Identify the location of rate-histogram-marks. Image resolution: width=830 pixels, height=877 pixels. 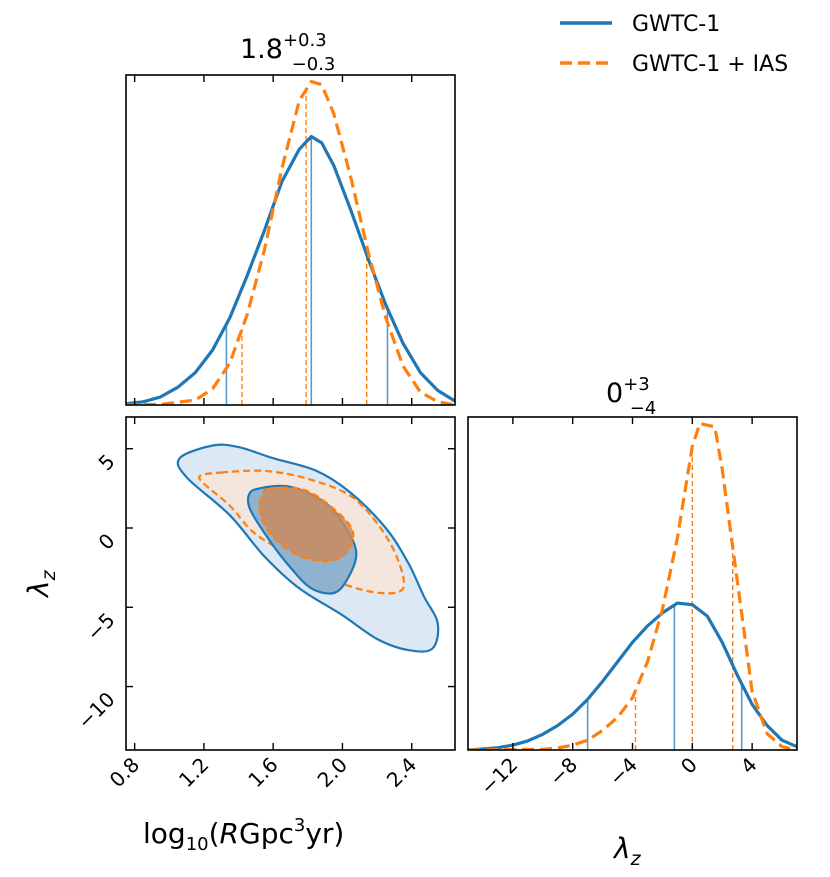
(290, 242).